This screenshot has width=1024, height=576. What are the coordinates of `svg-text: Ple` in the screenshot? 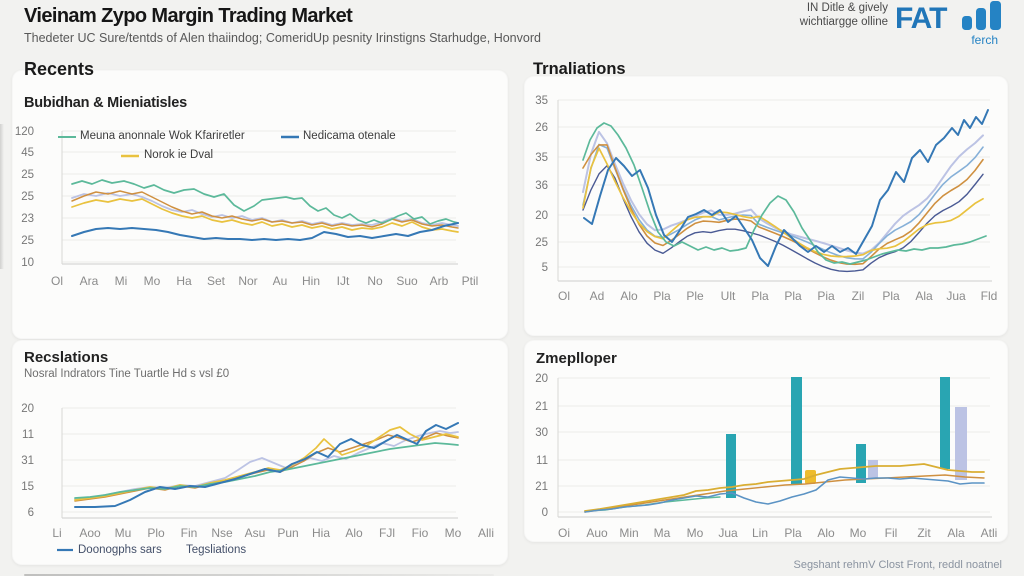 It's located at (695, 296).